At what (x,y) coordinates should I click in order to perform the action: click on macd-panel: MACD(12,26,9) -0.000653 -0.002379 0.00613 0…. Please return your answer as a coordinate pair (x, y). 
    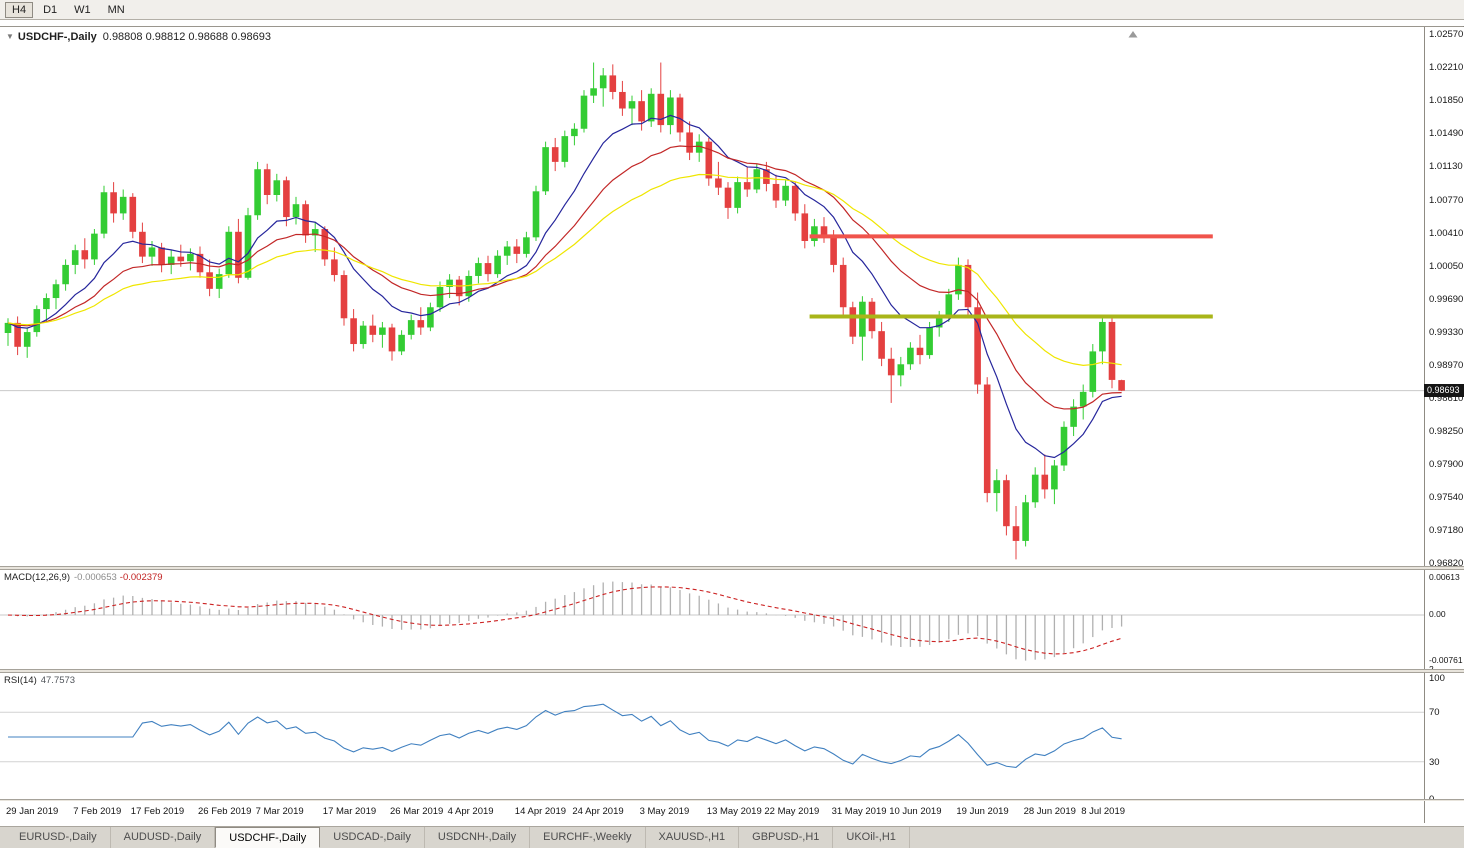
    Looking at the image, I should click on (732, 619).